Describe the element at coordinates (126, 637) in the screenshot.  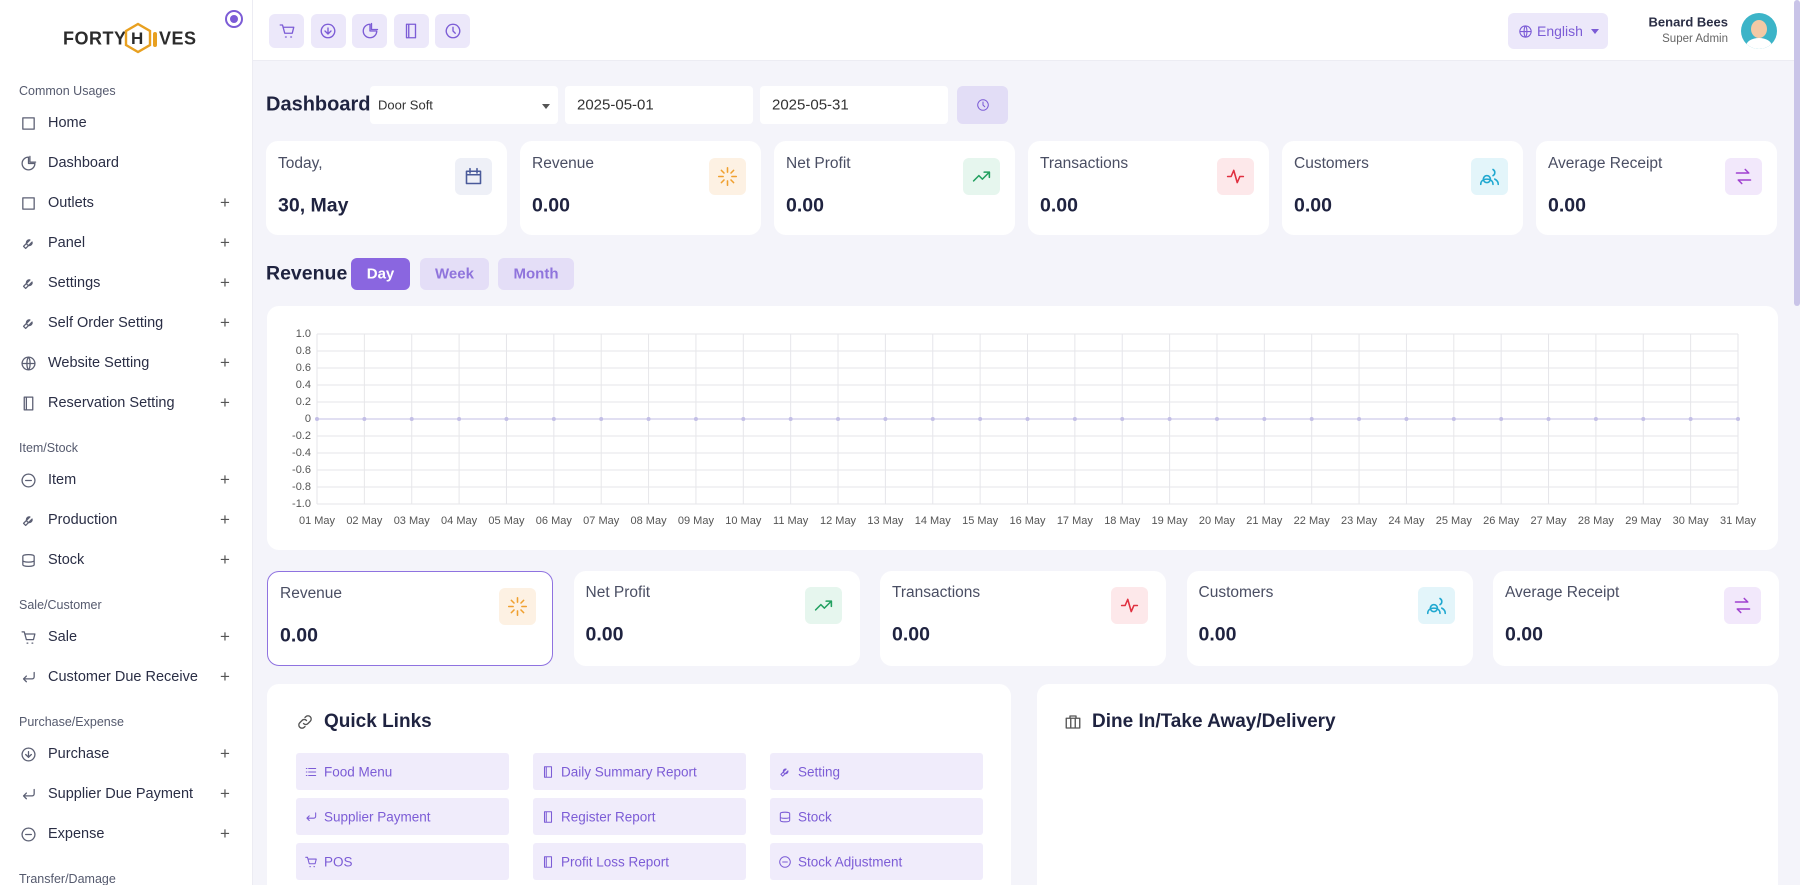
I see `sidebar-item: Sale +` at that location.